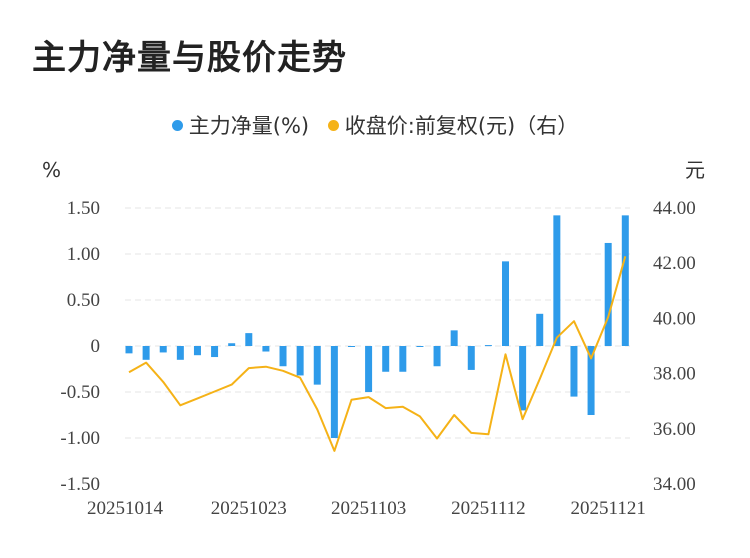 The height and width of the screenshot is (558, 750). What do you see at coordinates (608, 508) in the screenshot?
I see `x-tick-label: 20251121` at bounding box center [608, 508].